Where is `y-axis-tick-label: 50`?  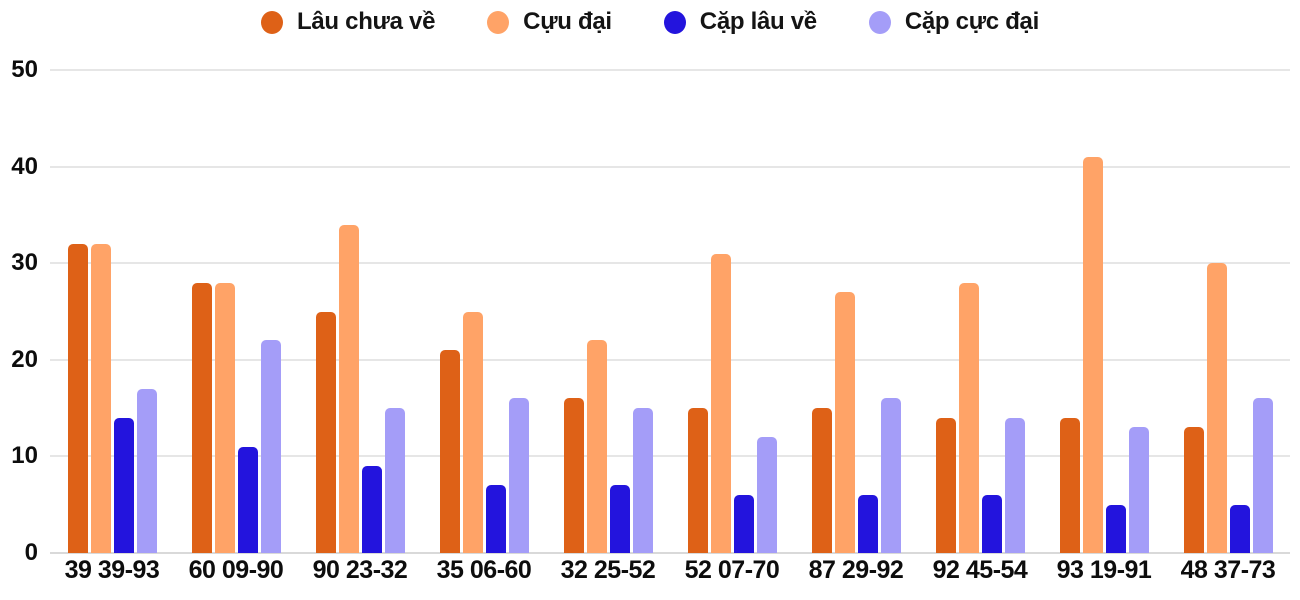
y-axis-tick-label: 50 is located at coordinates (24, 69).